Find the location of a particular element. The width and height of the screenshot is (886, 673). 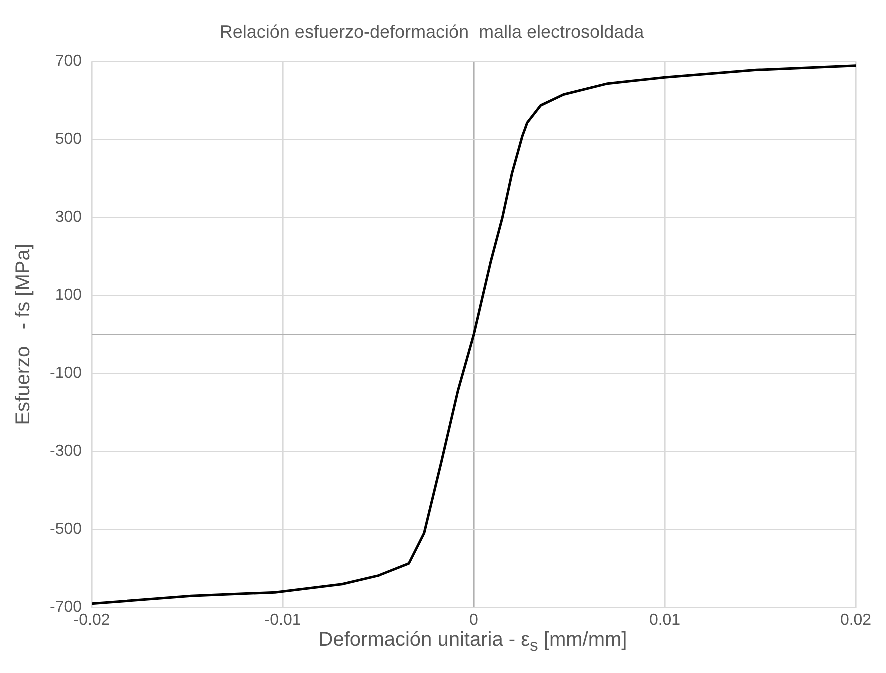

chart-title: Relación esfuerzo-deformación malla electrosoldada is located at coordinates (433, 32).